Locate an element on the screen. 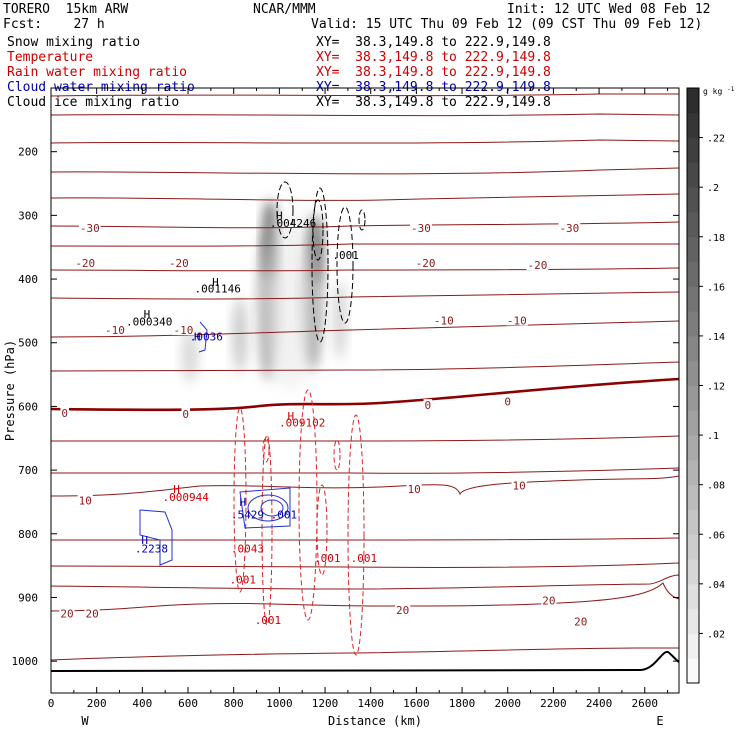  y-tick-label: 800 is located at coordinates (28, 534).